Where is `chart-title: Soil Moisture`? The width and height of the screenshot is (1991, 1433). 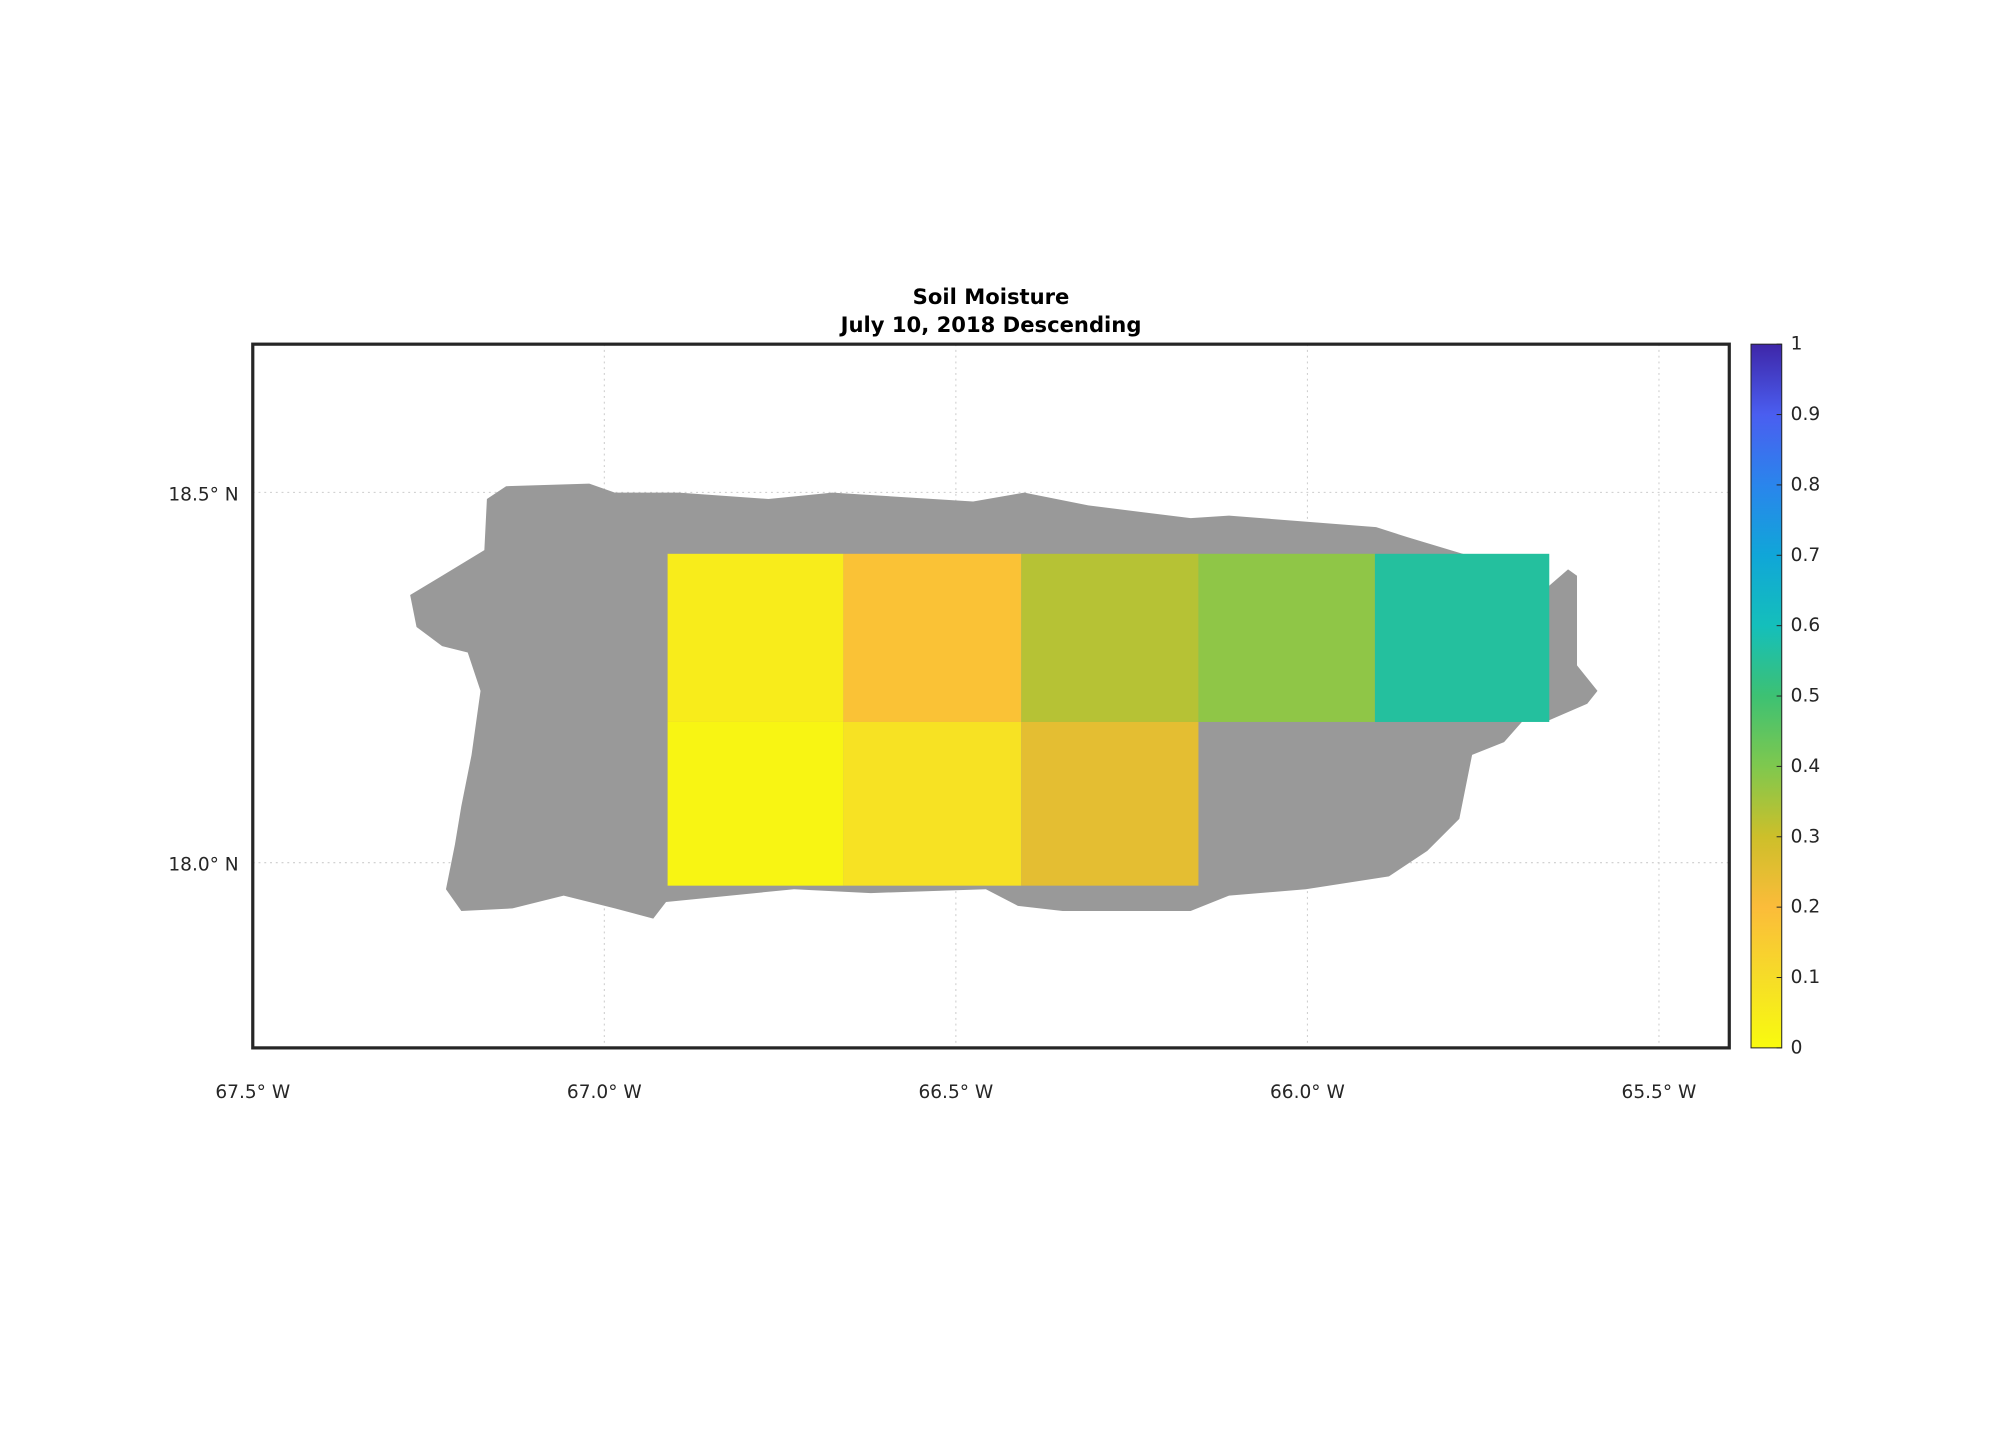
chart-title: Soil Moisture is located at coordinates (991, 296).